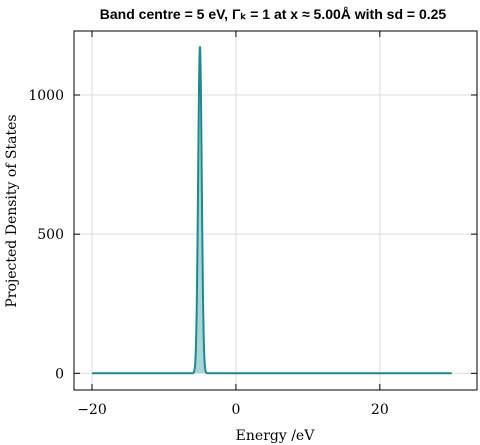 The width and height of the screenshot is (480, 445). I want to click on y-tick-label: 0, so click(59, 374).